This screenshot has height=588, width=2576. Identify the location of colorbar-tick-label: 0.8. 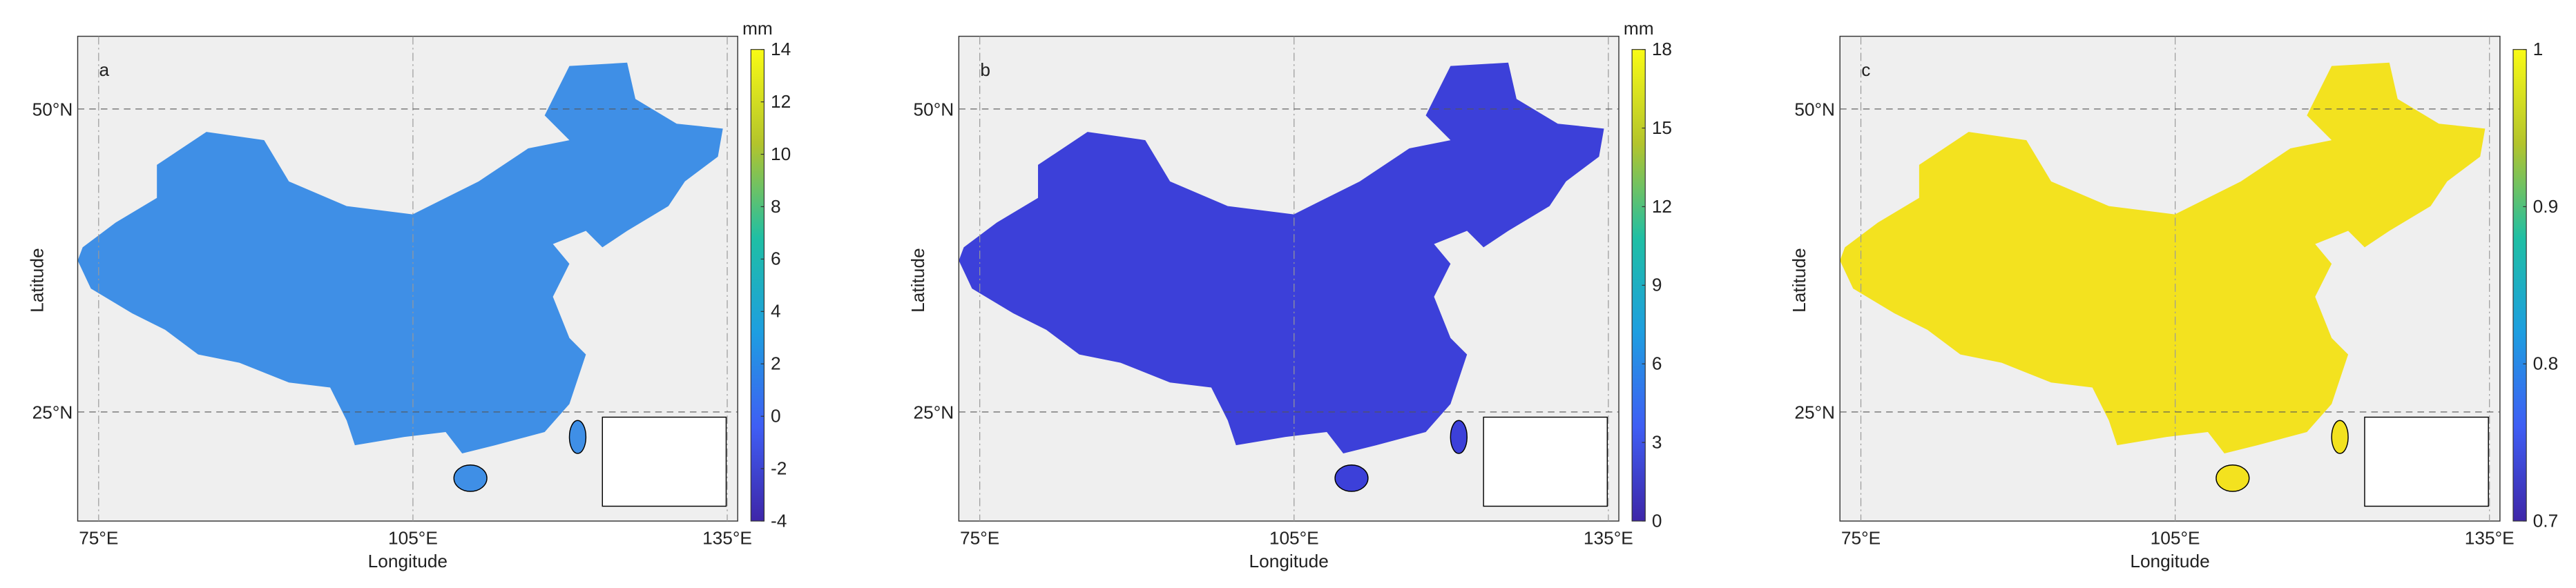
(2546, 364).